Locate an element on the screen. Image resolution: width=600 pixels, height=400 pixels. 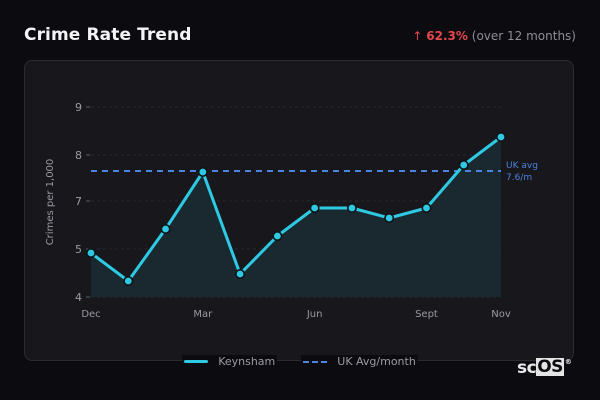
legend-label: Keynsham is located at coordinates (247, 361).